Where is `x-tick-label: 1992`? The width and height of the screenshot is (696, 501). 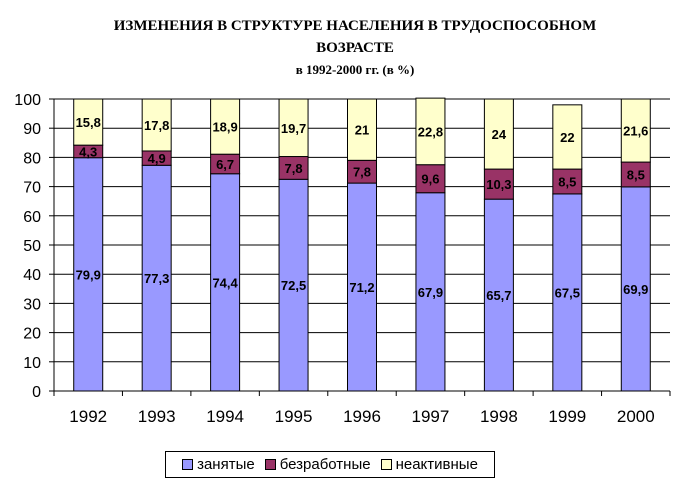
x-tick-label: 1992 is located at coordinates (88, 416).